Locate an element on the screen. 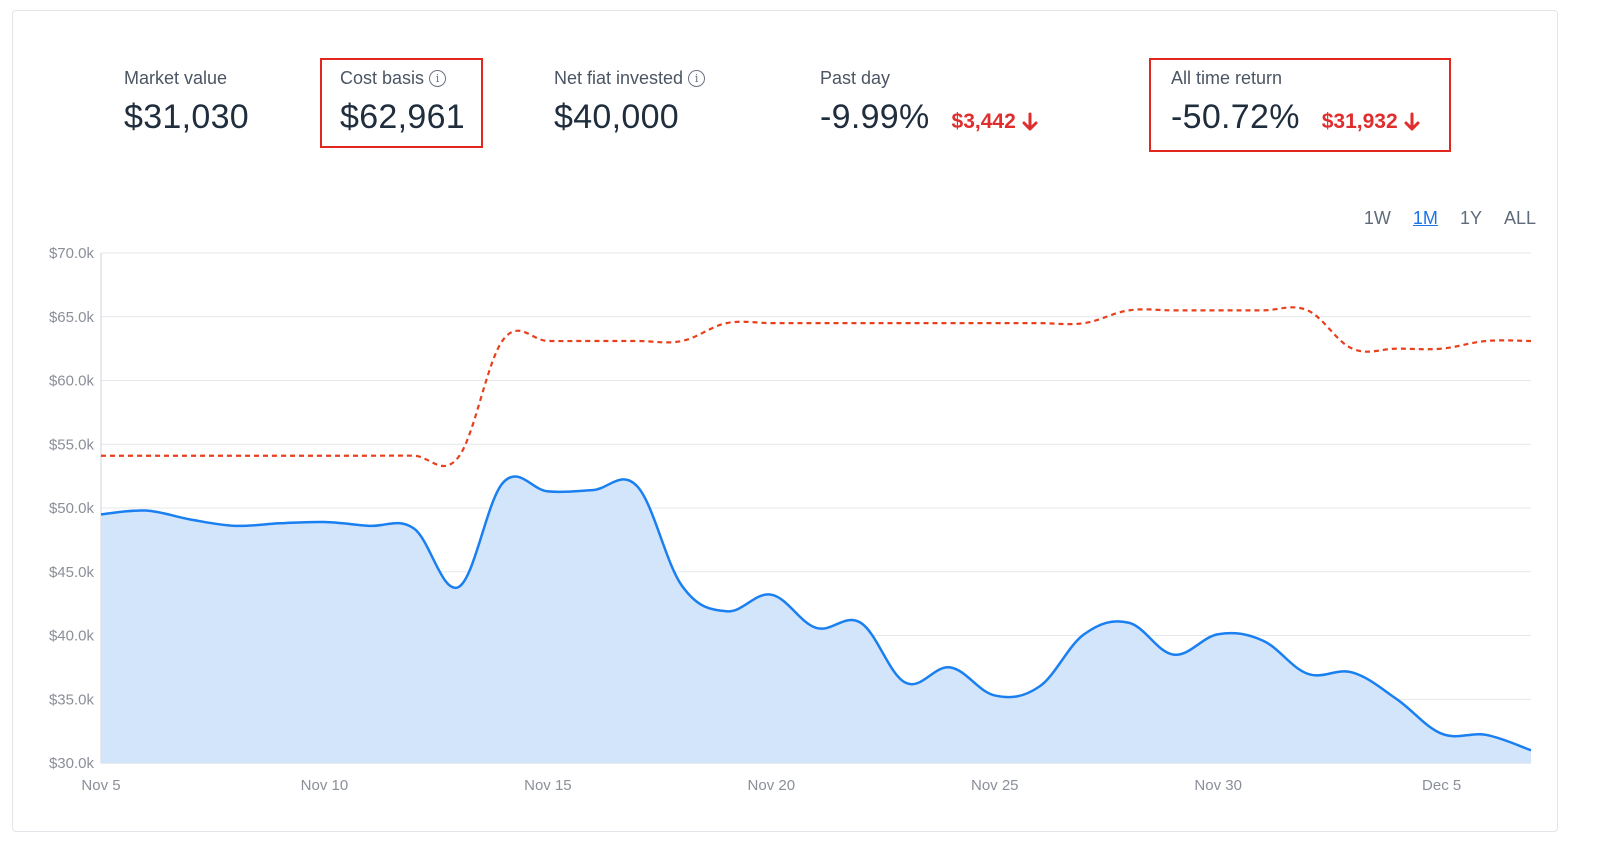 The image size is (1600, 855). range-tab-1y: 1Y is located at coordinates (1470, 218).